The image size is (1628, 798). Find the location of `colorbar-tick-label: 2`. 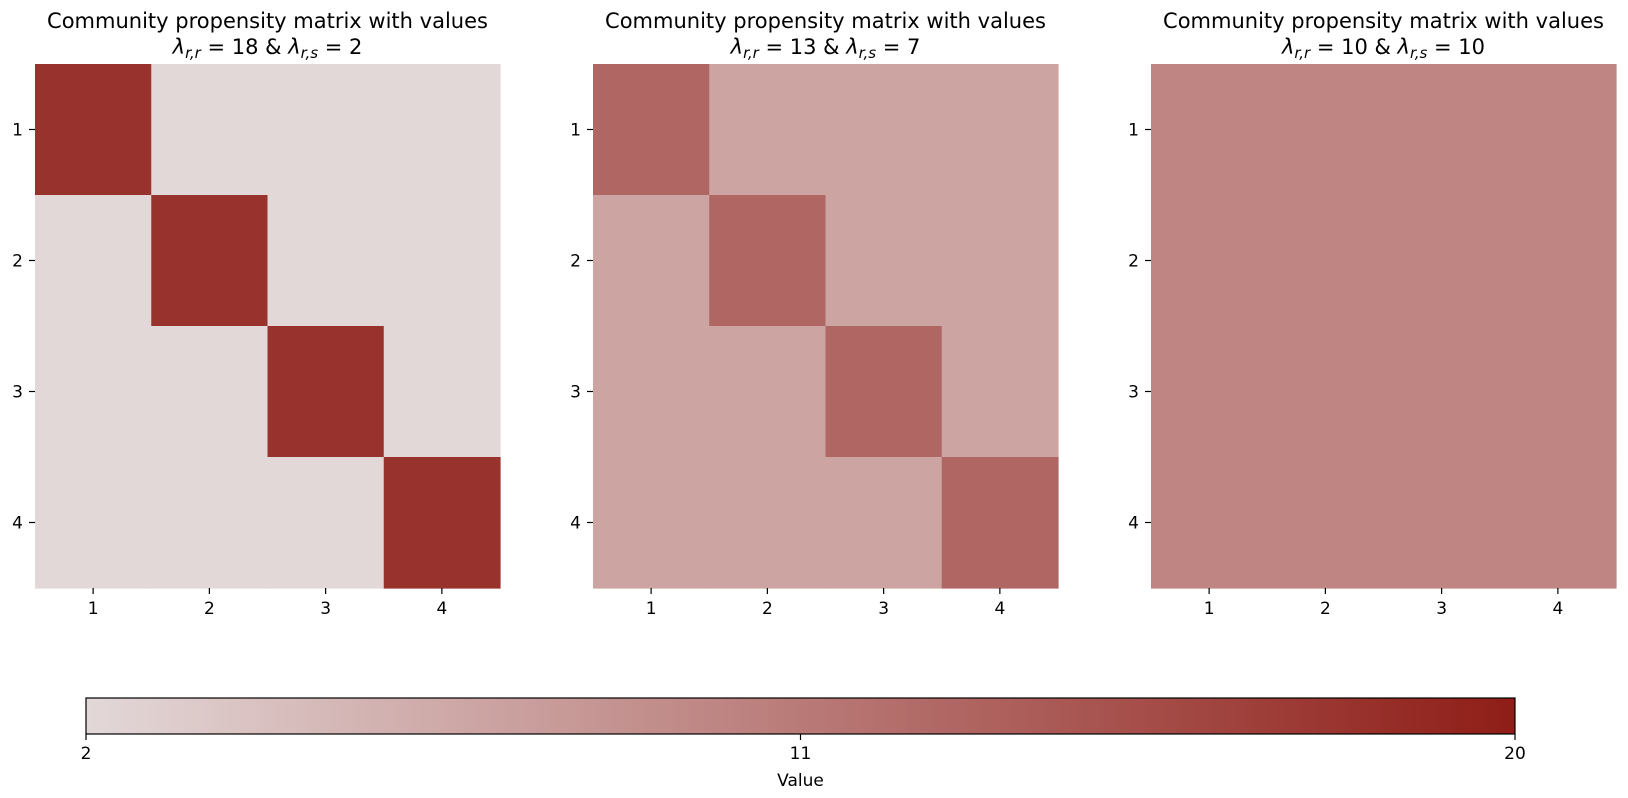

colorbar-tick-label: 2 is located at coordinates (86, 754).